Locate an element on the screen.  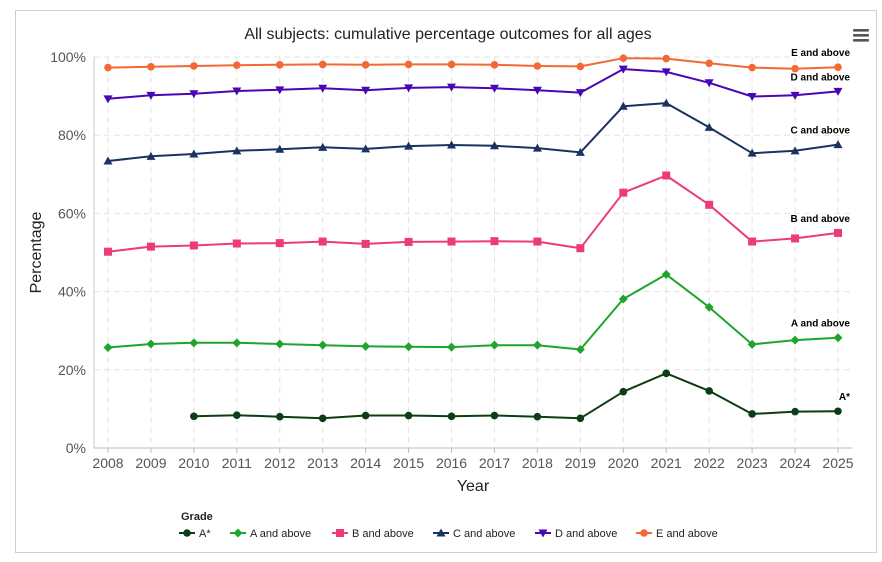
x-tick-label: 2008 is located at coordinates (107, 463).